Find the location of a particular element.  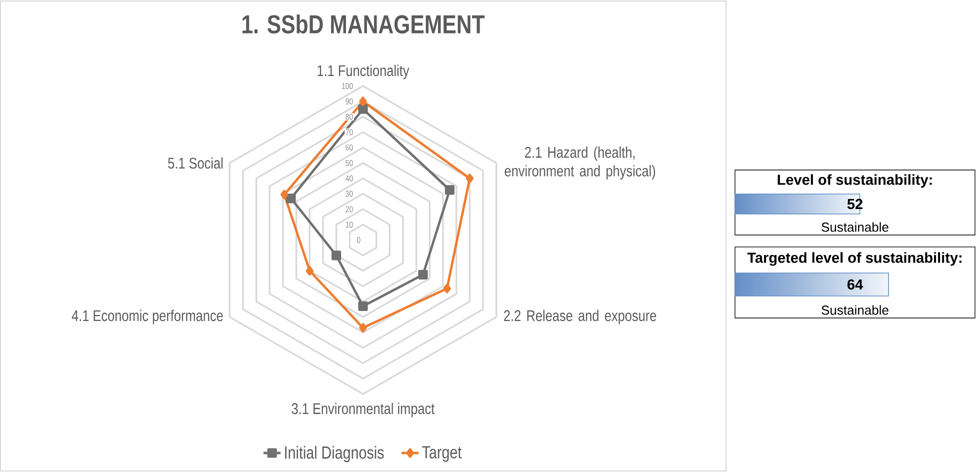

legend-label: Initial Diagnosis is located at coordinates (334, 454).